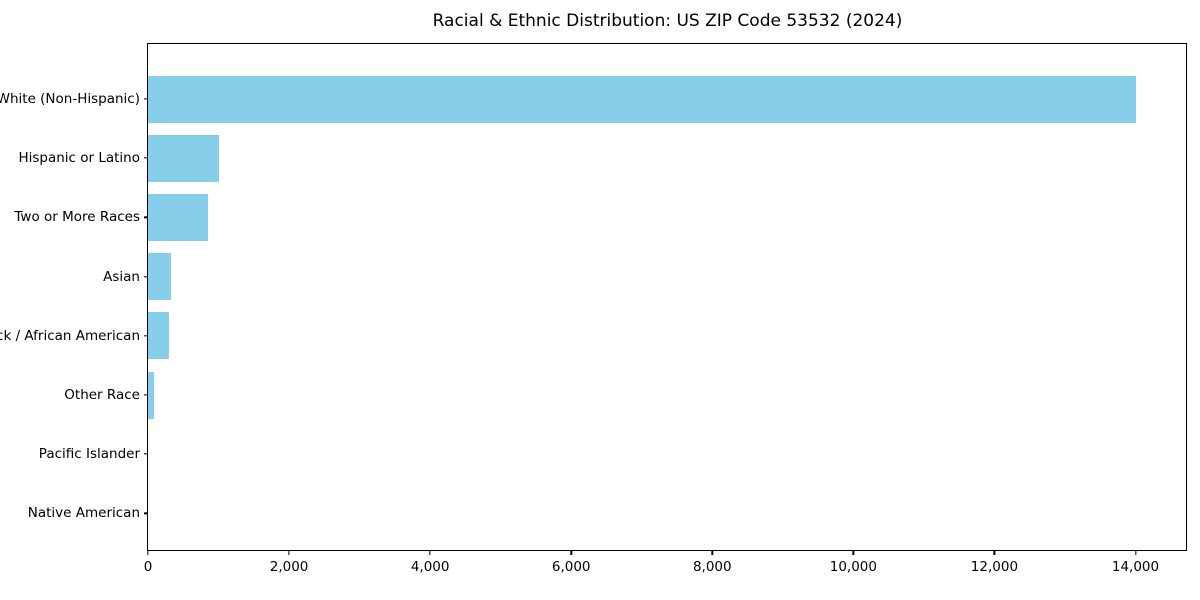  What do you see at coordinates (148, 567) in the screenshot?
I see `x-tick-label: 0` at bounding box center [148, 567].